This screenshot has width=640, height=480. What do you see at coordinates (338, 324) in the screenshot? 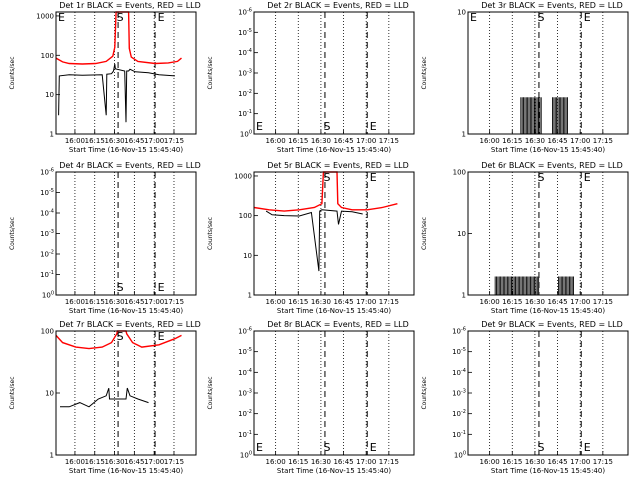
I see `panel-title: Det 8r BLACK = Events, RED = LLD` at bounding box center [338, 324].